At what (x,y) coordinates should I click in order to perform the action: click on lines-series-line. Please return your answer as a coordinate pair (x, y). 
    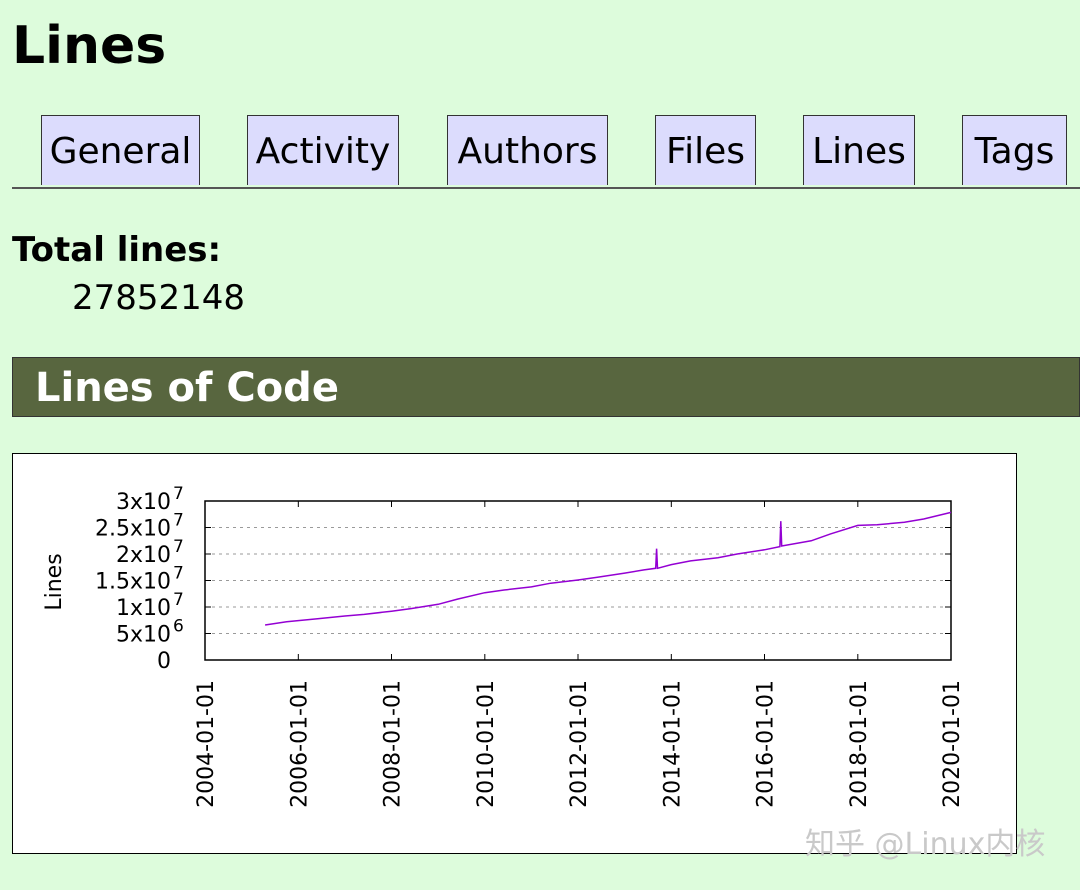
    Looking at the image, I should click on (608, 568).